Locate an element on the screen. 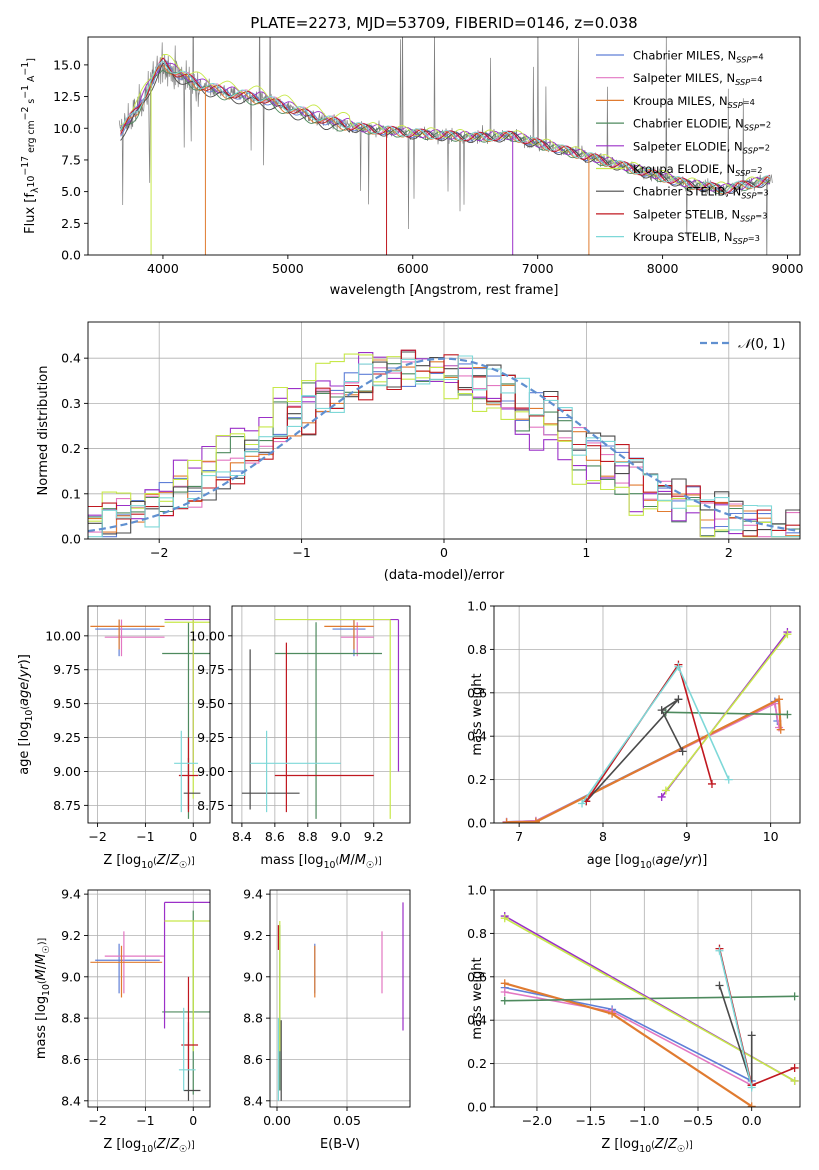 Image resolution: width=819 pixels, height=1170 pixels. x-tick-label: 9000 is located at coordinates (788, 268).